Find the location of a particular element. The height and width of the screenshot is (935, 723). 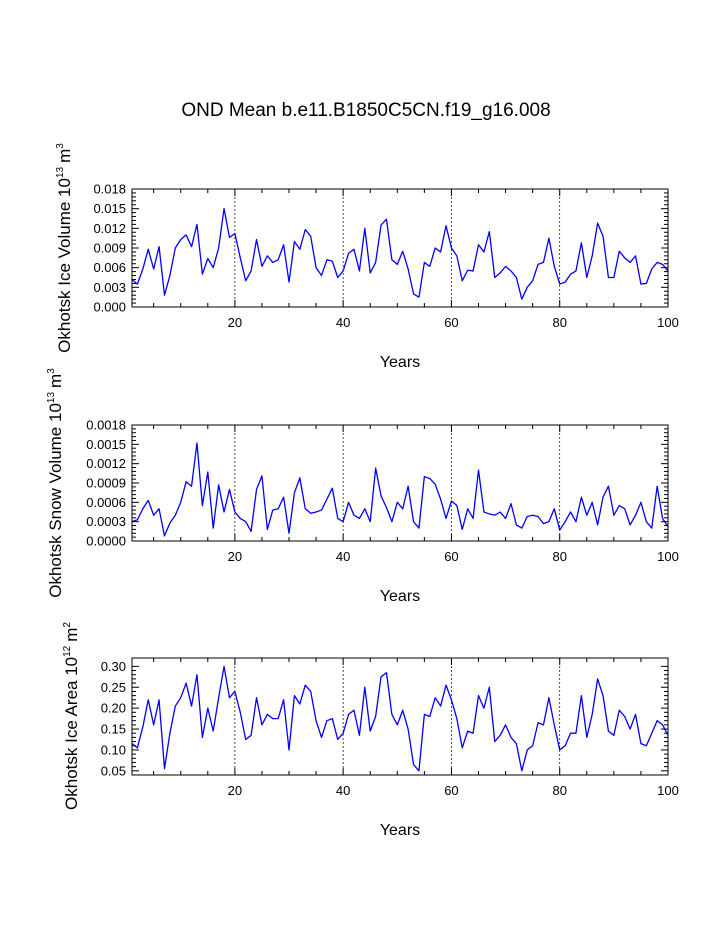

y-tick-label: 0.05 is located at coordinates (113, 770).